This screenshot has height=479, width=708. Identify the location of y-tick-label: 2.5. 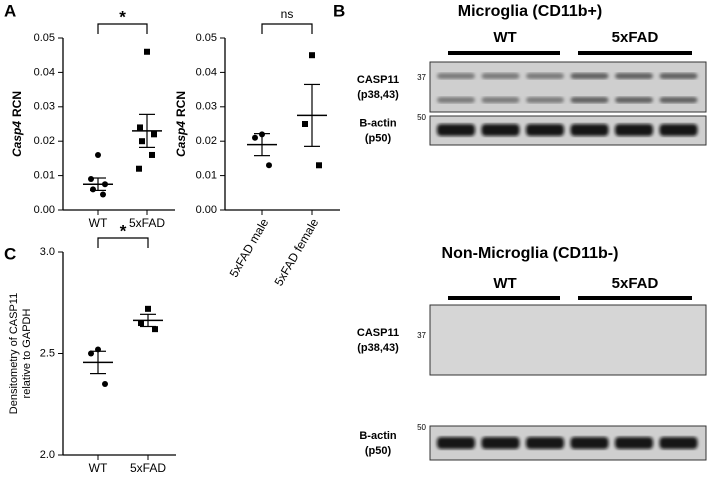
(47, 353).